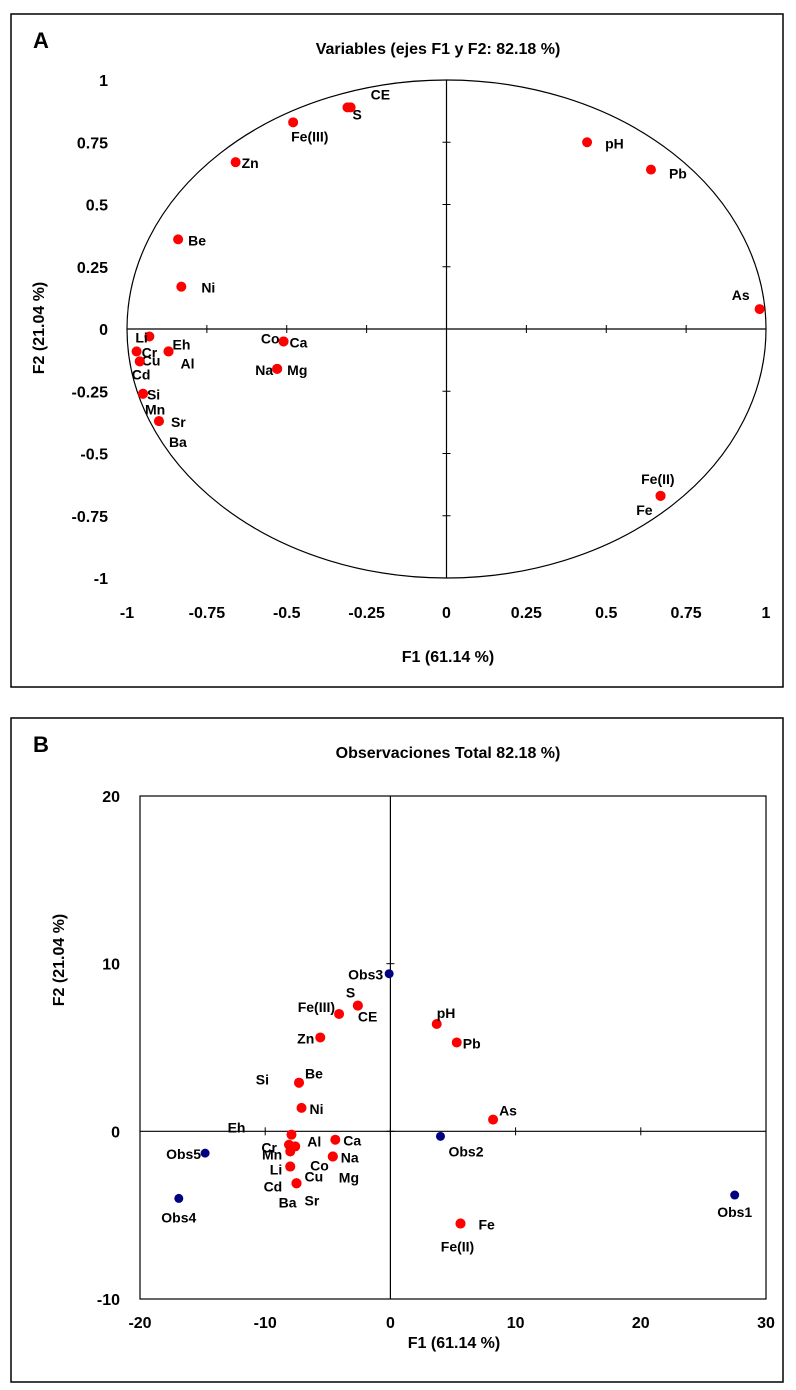  I want to click on panel-a-point-mg, so click(277, 368).